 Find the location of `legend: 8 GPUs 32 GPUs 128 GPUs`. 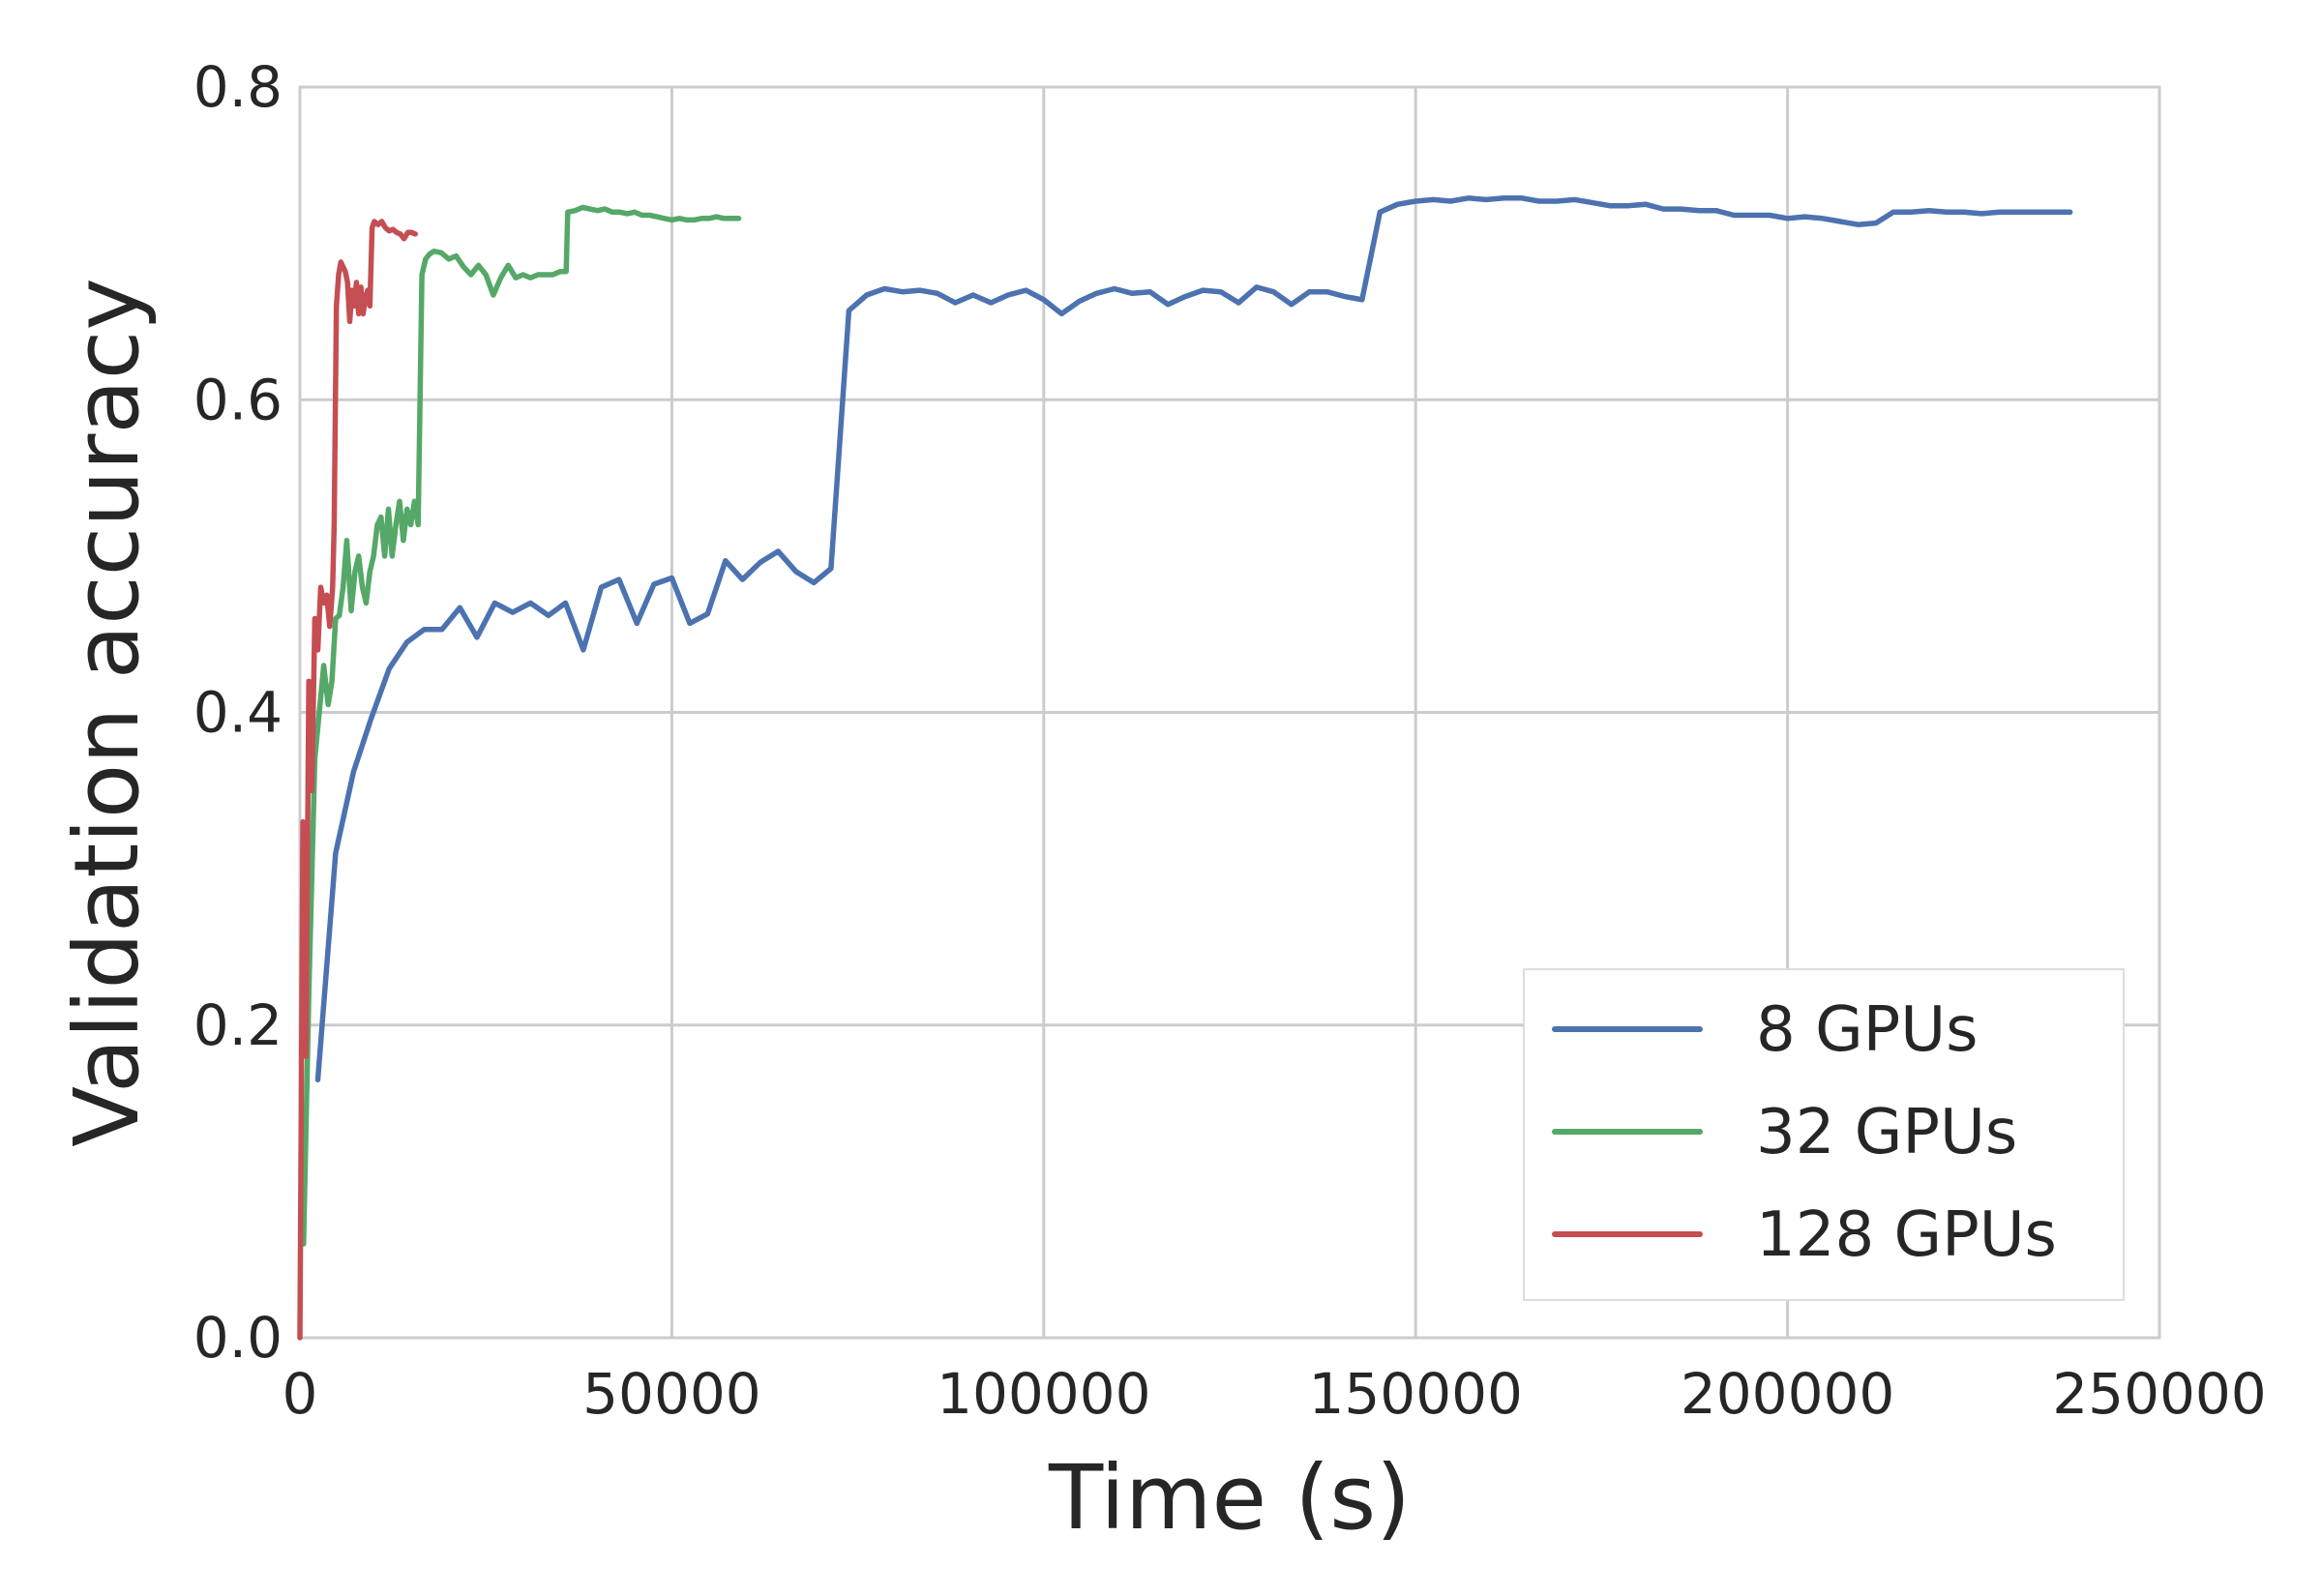

legend: 8 GPUs 32 GPUs 128 GPUs is located at coordinates (1824, 1134).